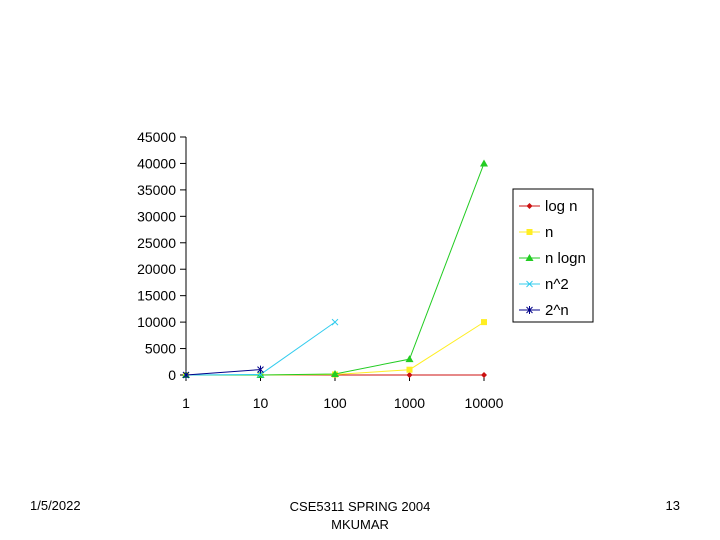 The width and height of the screenshot is (720, 540). Describe the element at coordinates (529, 232) in the screenshot. I see `legend-marker-n` at that location.